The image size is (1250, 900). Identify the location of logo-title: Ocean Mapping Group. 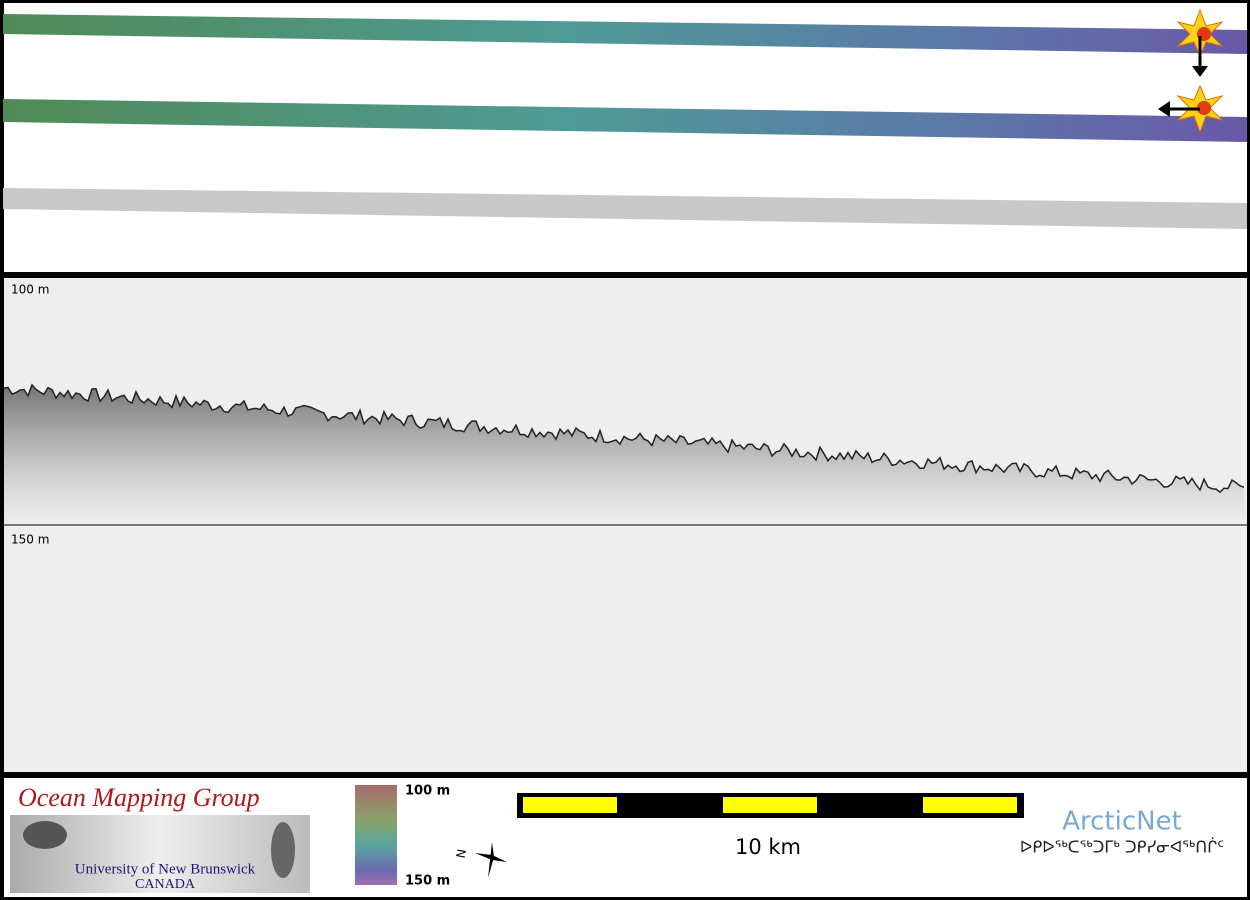
(139, 797).